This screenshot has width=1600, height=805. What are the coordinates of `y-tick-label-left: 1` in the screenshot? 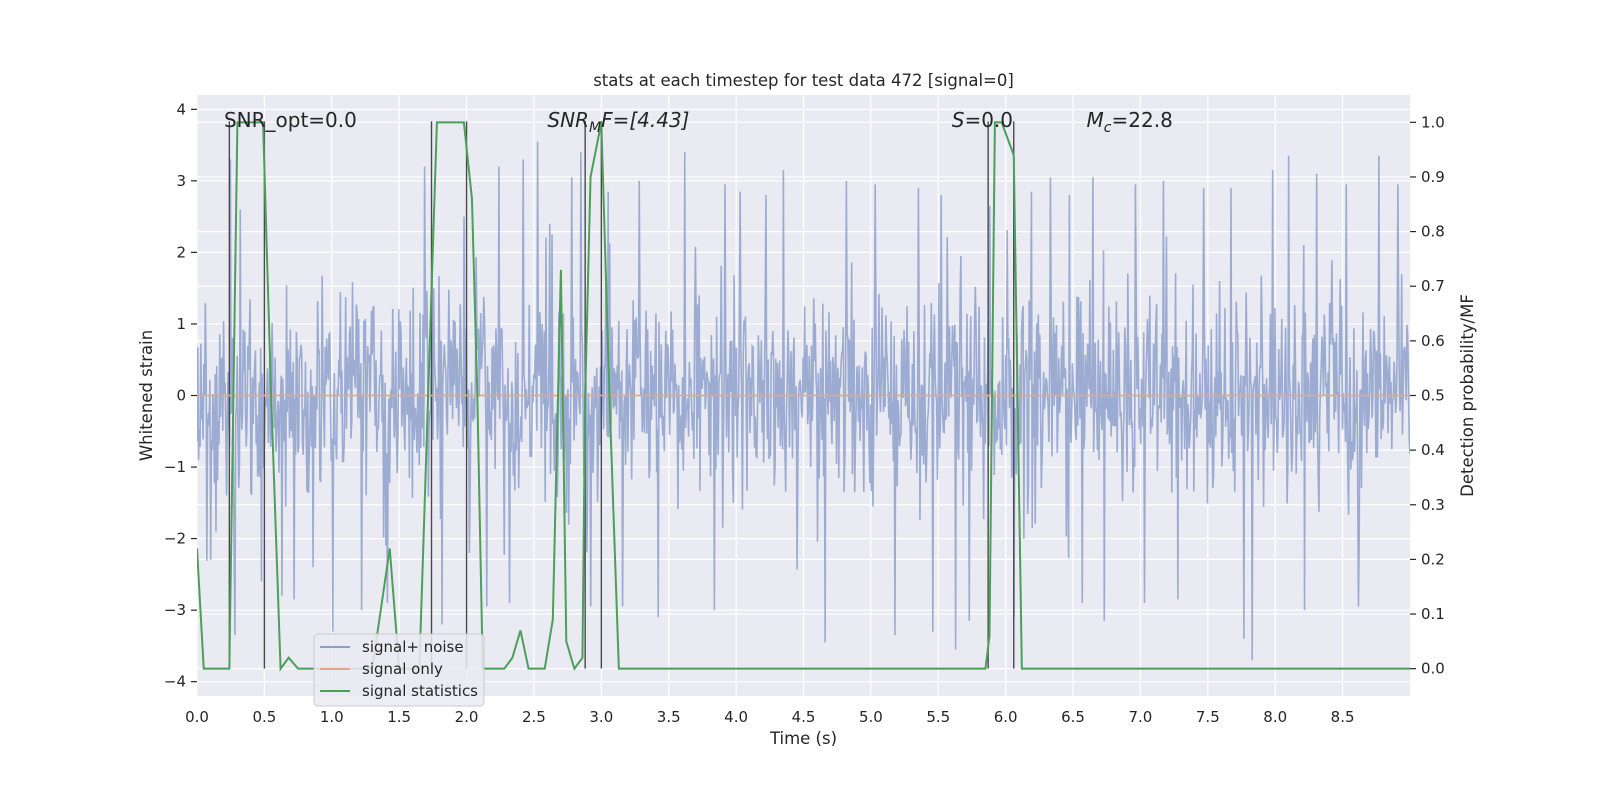 It's located at (181, 324).